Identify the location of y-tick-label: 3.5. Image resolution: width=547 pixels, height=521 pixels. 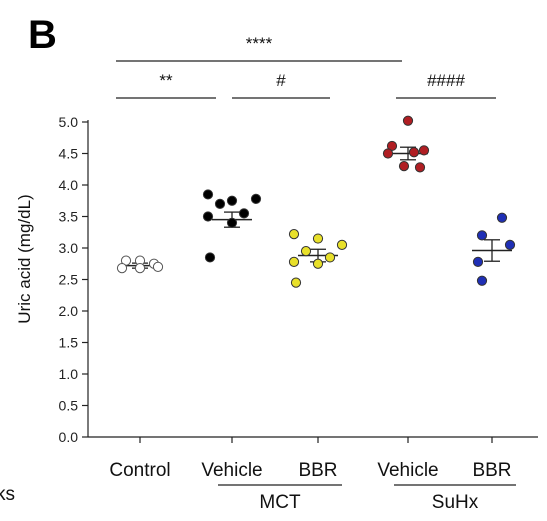
(69, 217).